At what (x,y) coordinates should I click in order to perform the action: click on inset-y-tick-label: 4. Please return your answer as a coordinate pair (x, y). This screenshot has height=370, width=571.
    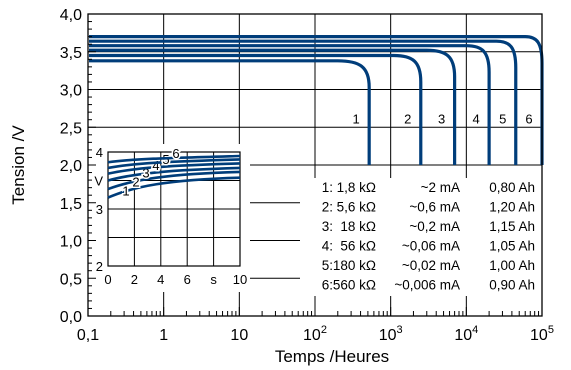
    Looking at the image, I should click on (99, 152).